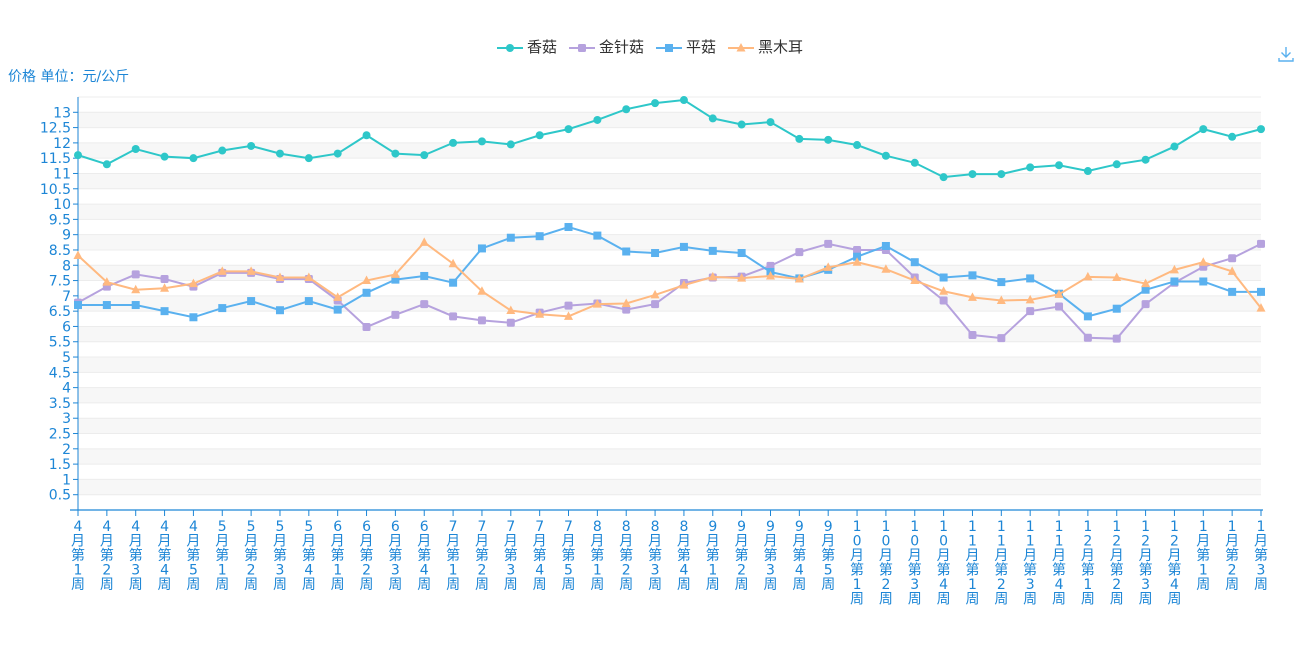 The width and height of the screenshot is (1300, 650). Describe the element at coordinates (482, 556) in the screenshot. I see `x-tick-label: 7 月第 2 周` at that location.